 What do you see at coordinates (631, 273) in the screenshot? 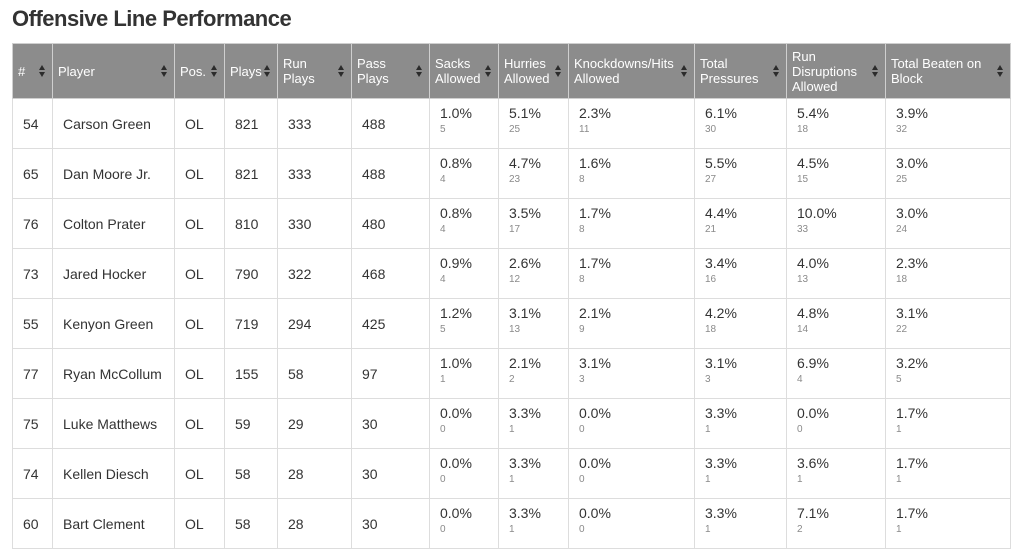
I see `knockdowns-allowed-cell: 1.7% 8` at bounding box center [631, 273].